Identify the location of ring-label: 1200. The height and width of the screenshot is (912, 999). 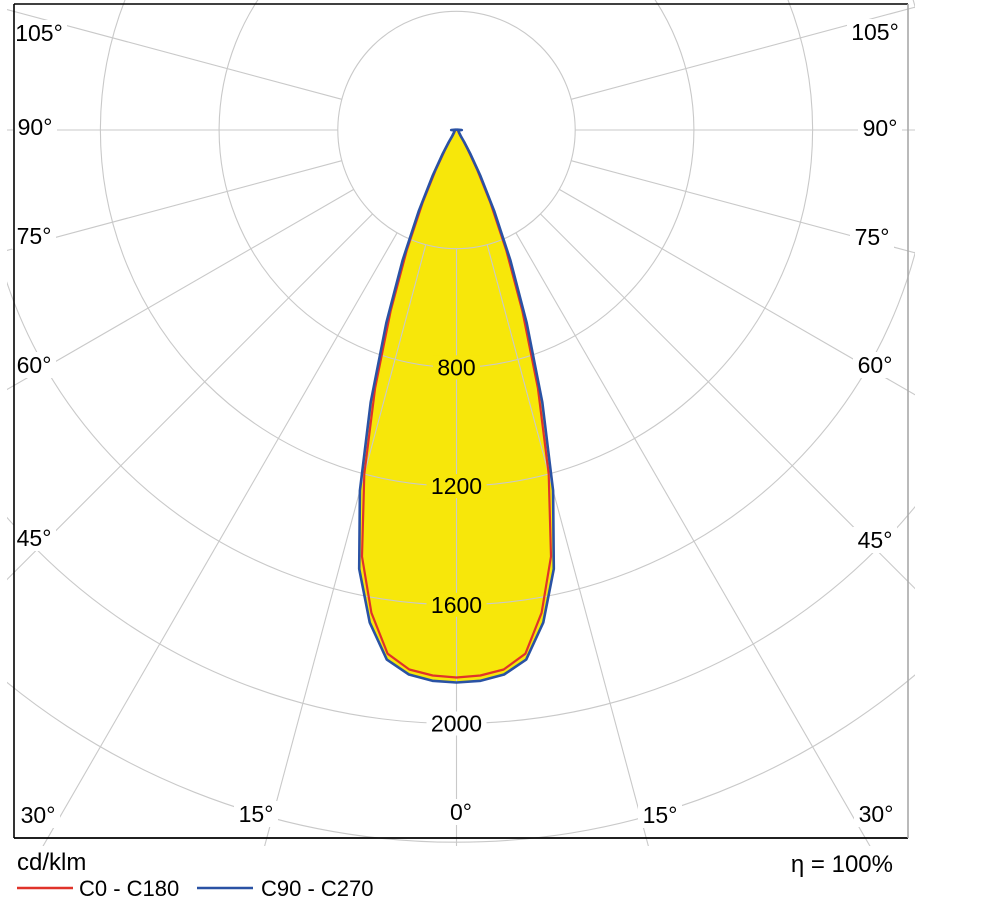
(456, 486).